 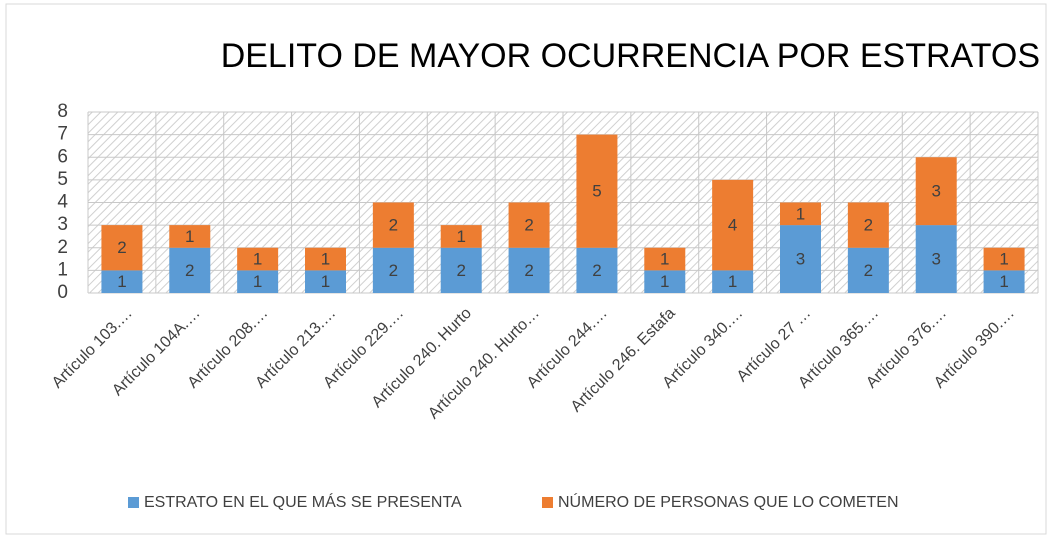 What do you see at coordinates (728, 501) in the screenshot?
I see `legend-label: NÚMERO DE PERSONAS QUE LO COMETEN` at bounding box center [728, 501].